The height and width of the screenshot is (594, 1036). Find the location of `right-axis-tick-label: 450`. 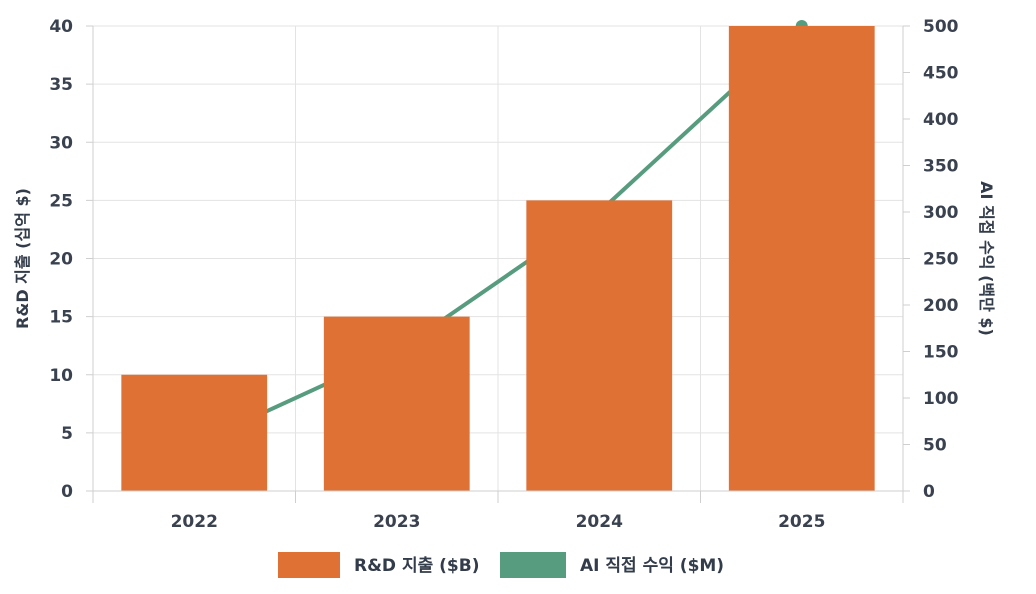

right-axis-tick-label: 450 is located at coordinates (941, 74).